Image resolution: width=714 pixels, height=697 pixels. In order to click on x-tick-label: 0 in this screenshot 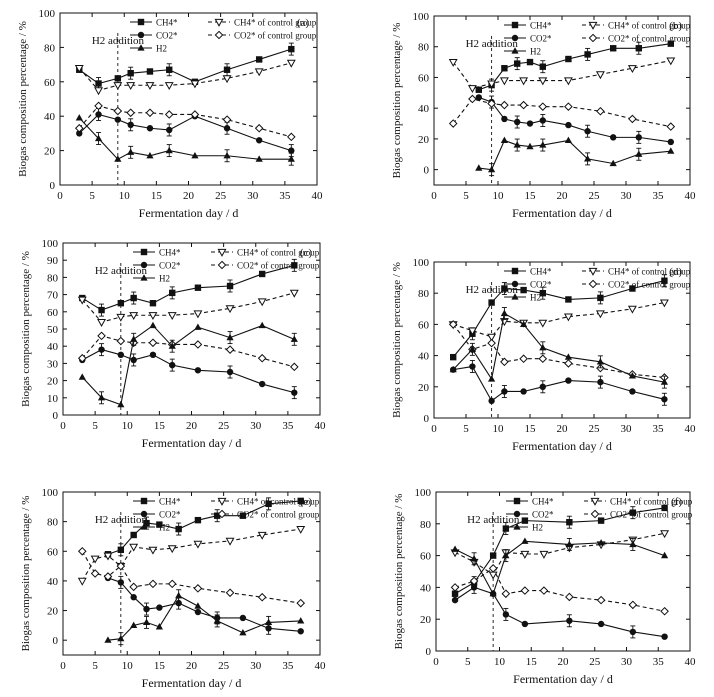, I will do `click(60, 196)`.